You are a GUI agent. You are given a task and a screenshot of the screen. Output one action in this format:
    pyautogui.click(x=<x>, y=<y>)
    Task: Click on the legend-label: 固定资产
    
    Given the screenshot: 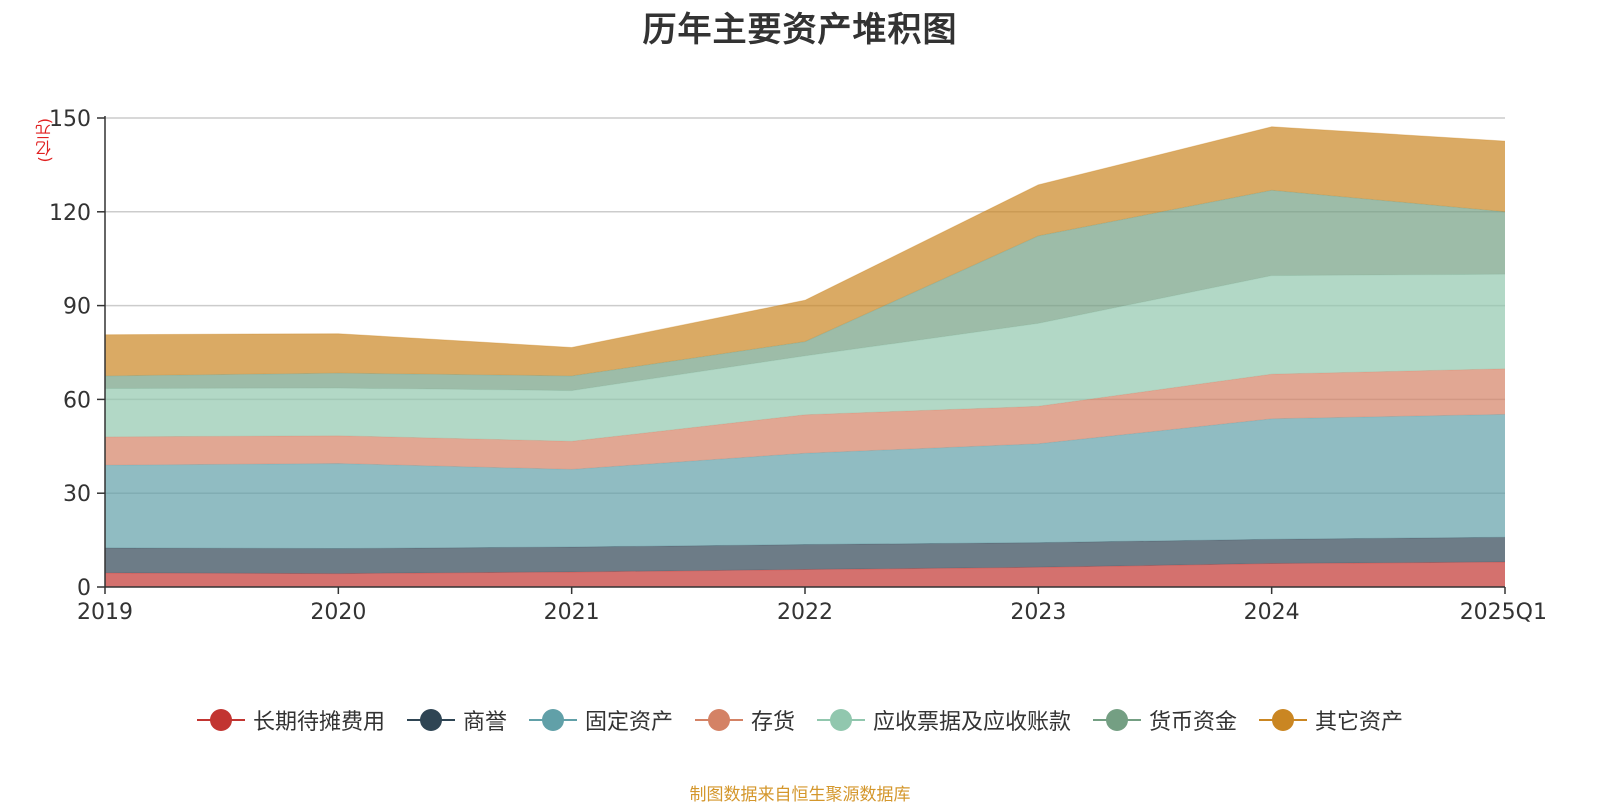 What is the action you would take?
    pyautogui.click(x=628, y=722)
    